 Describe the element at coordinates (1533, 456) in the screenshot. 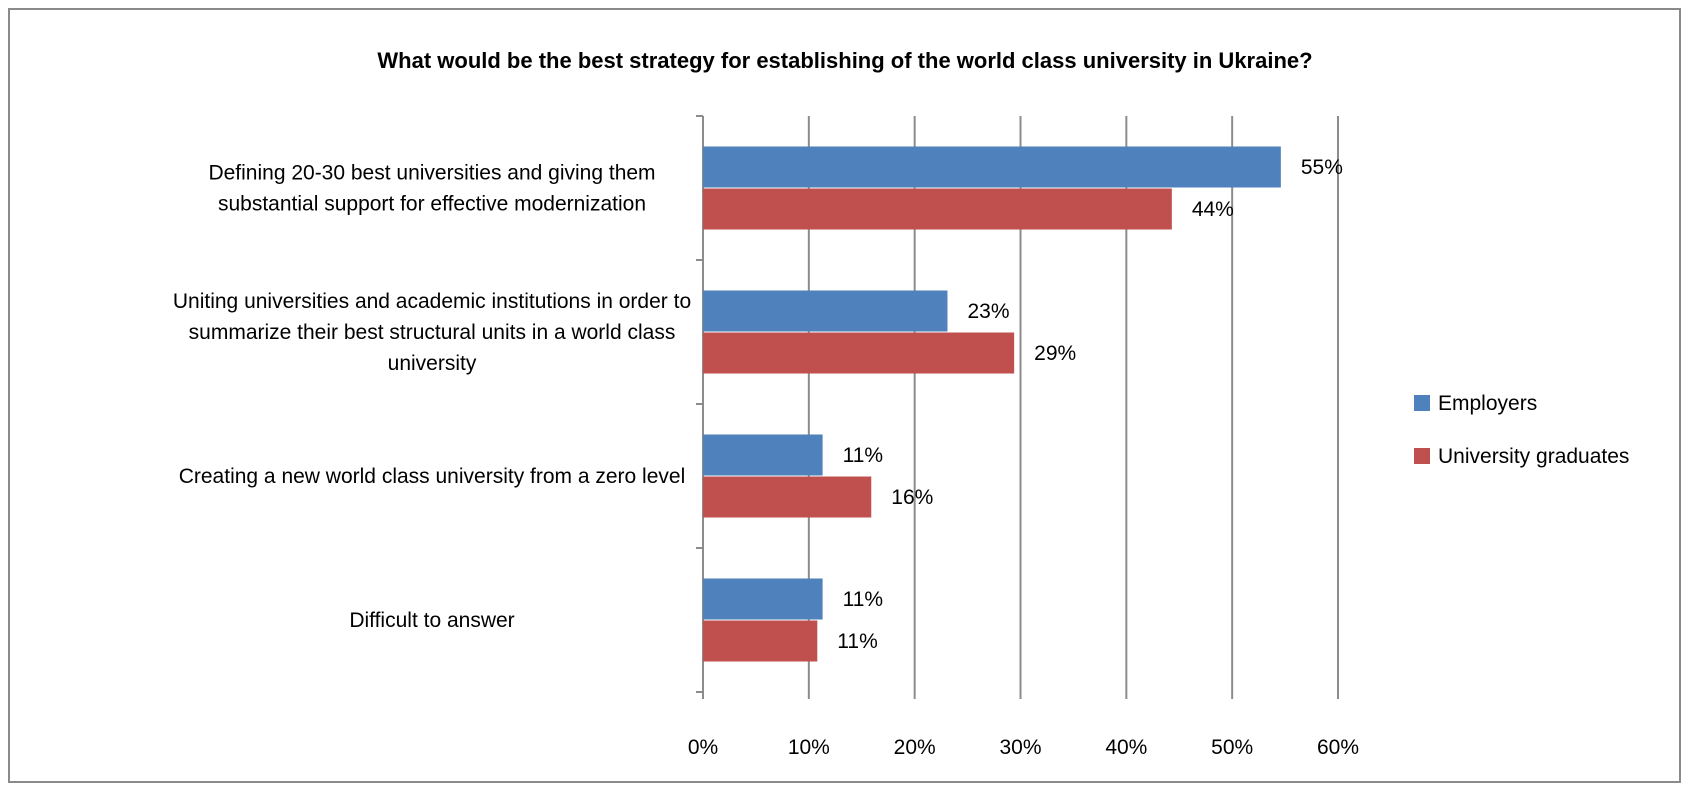

I see `legend-label: University graduates` at that location.